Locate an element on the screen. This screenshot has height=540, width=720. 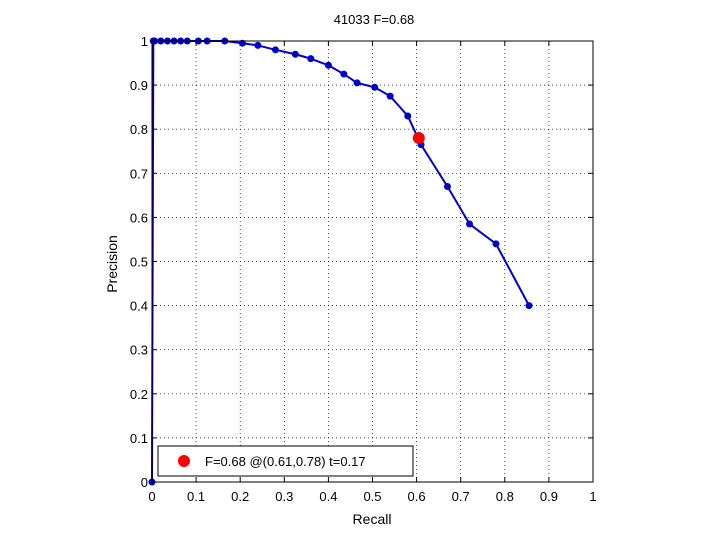
chart-title: 41033 F=0.68 is located at coordinates (374, 19).